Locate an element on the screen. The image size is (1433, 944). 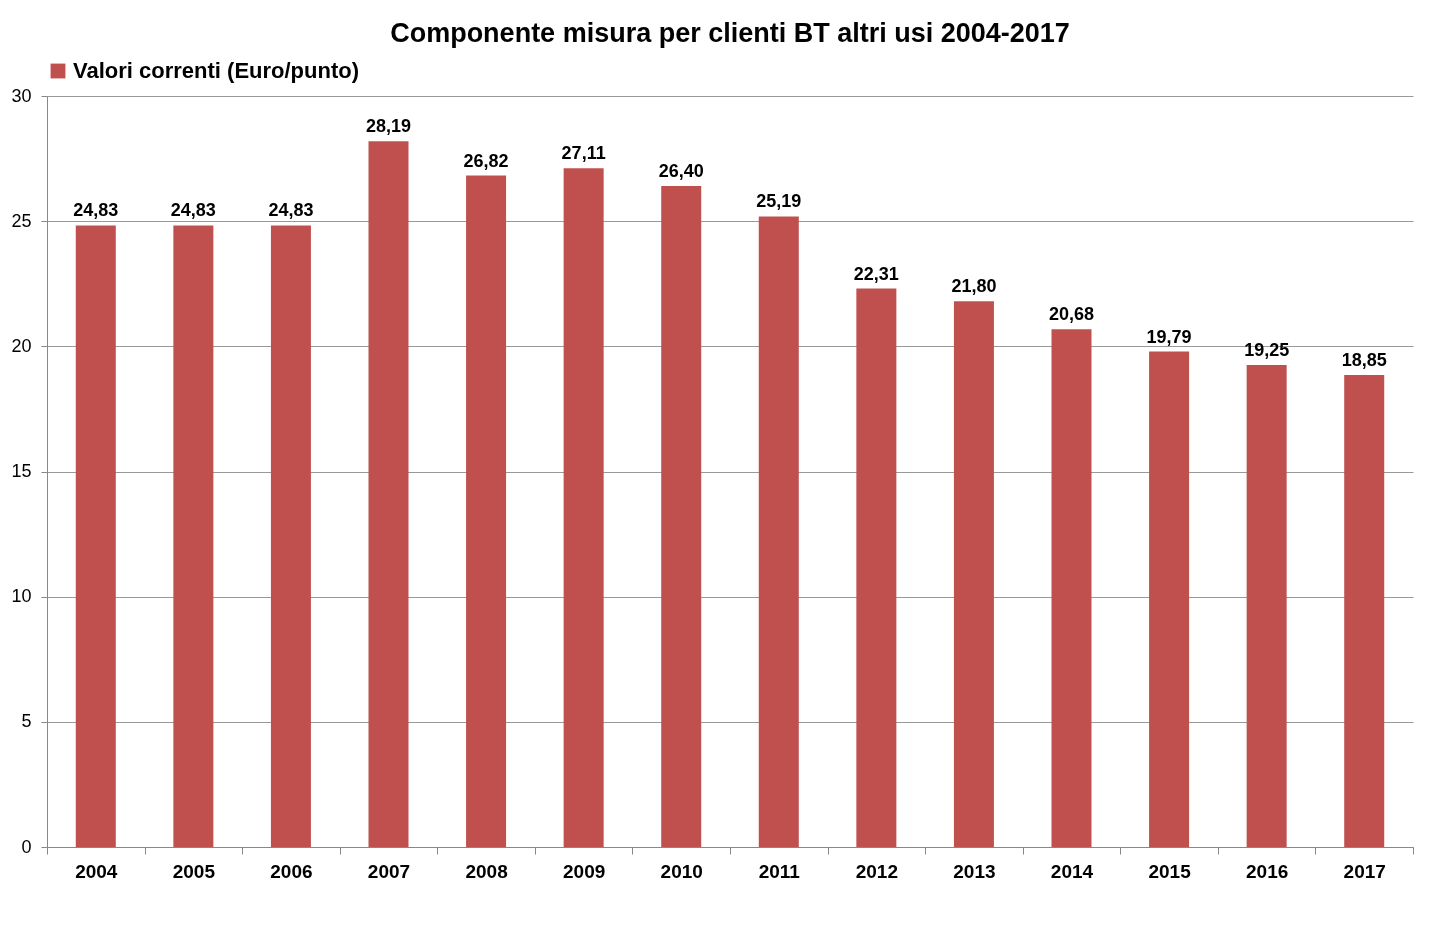
data-label: 22,31 is located at coordinates (876, 273).